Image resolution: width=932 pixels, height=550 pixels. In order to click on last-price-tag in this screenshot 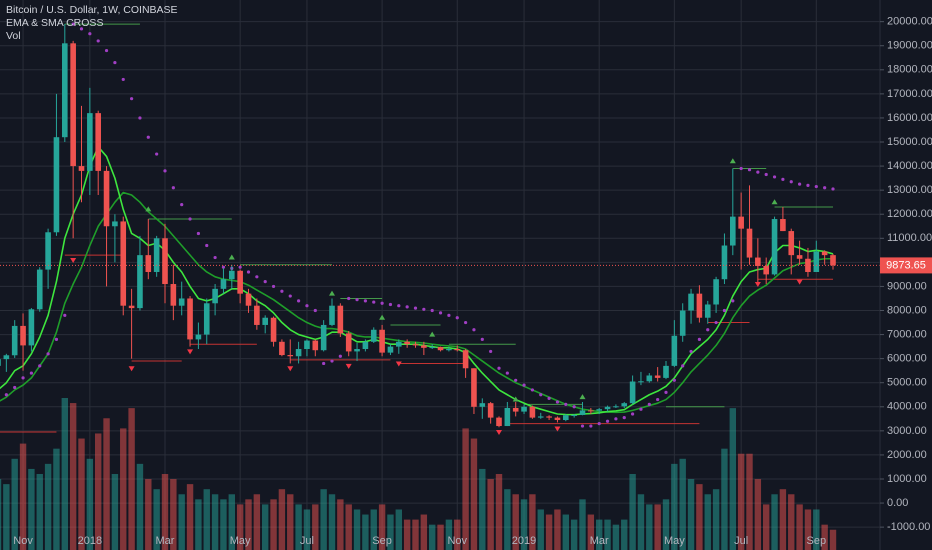, I will do `click(906, 265)`.